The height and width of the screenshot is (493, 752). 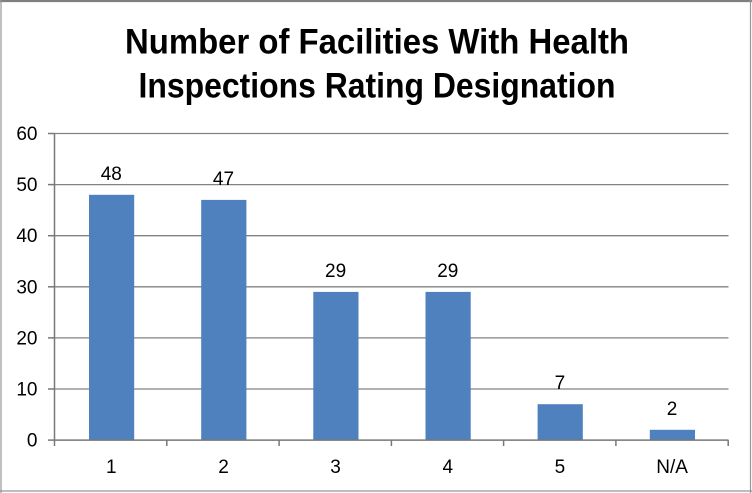 I want to click on svg-text: 1, so click(x=111, y=467).